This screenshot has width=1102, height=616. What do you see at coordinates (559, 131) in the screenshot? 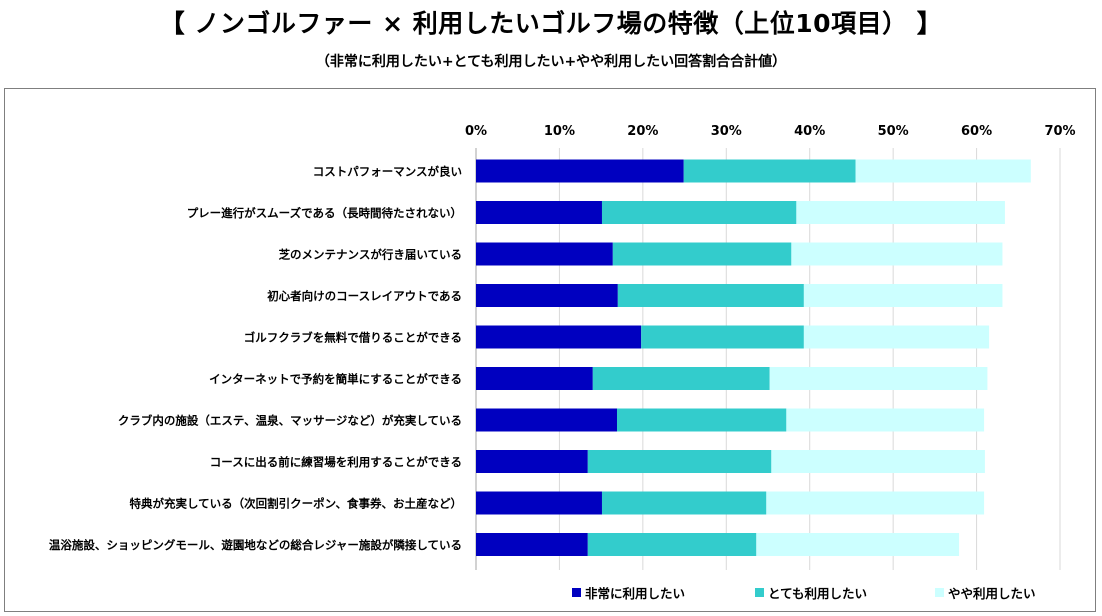
I see `x-tick-label: 10%` at bounding box center [559, 131].